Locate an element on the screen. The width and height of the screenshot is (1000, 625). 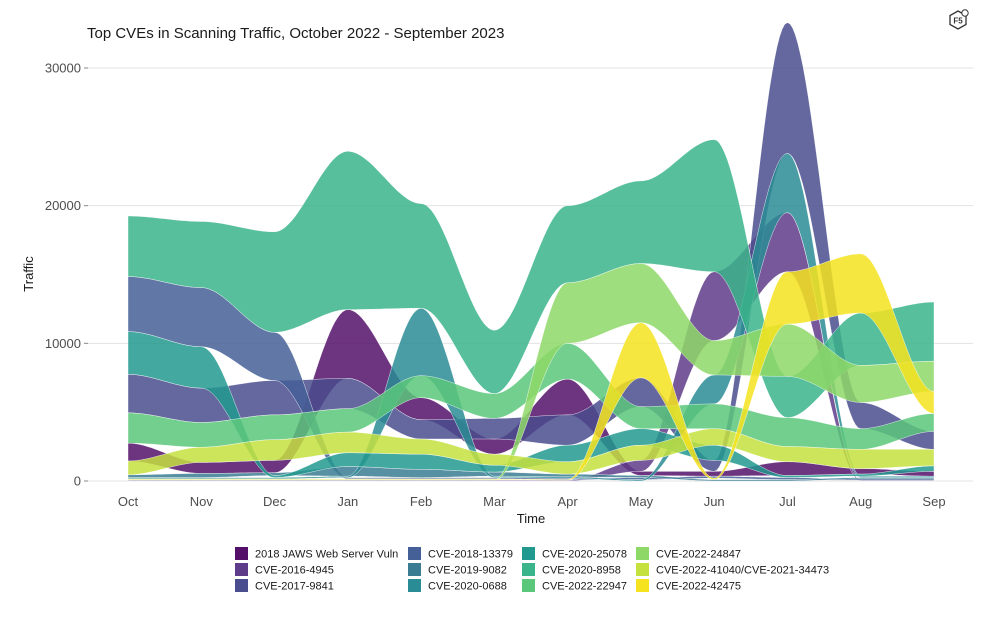
legend-label: CVE-2018-13379 is located at coordinates (470, 555).